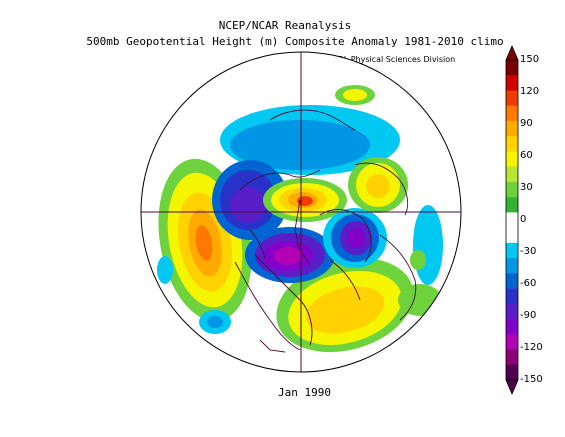 The image size is (565, 437). Describe the element at coordinates (379, 59) in the screenshot. I see `credit-label: NOAA/ESRL Physical Sciences Division` at that location.